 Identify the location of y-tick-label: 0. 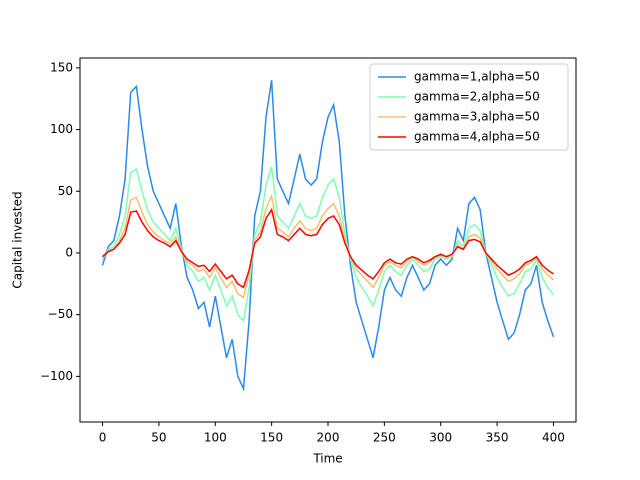
(69, 252).